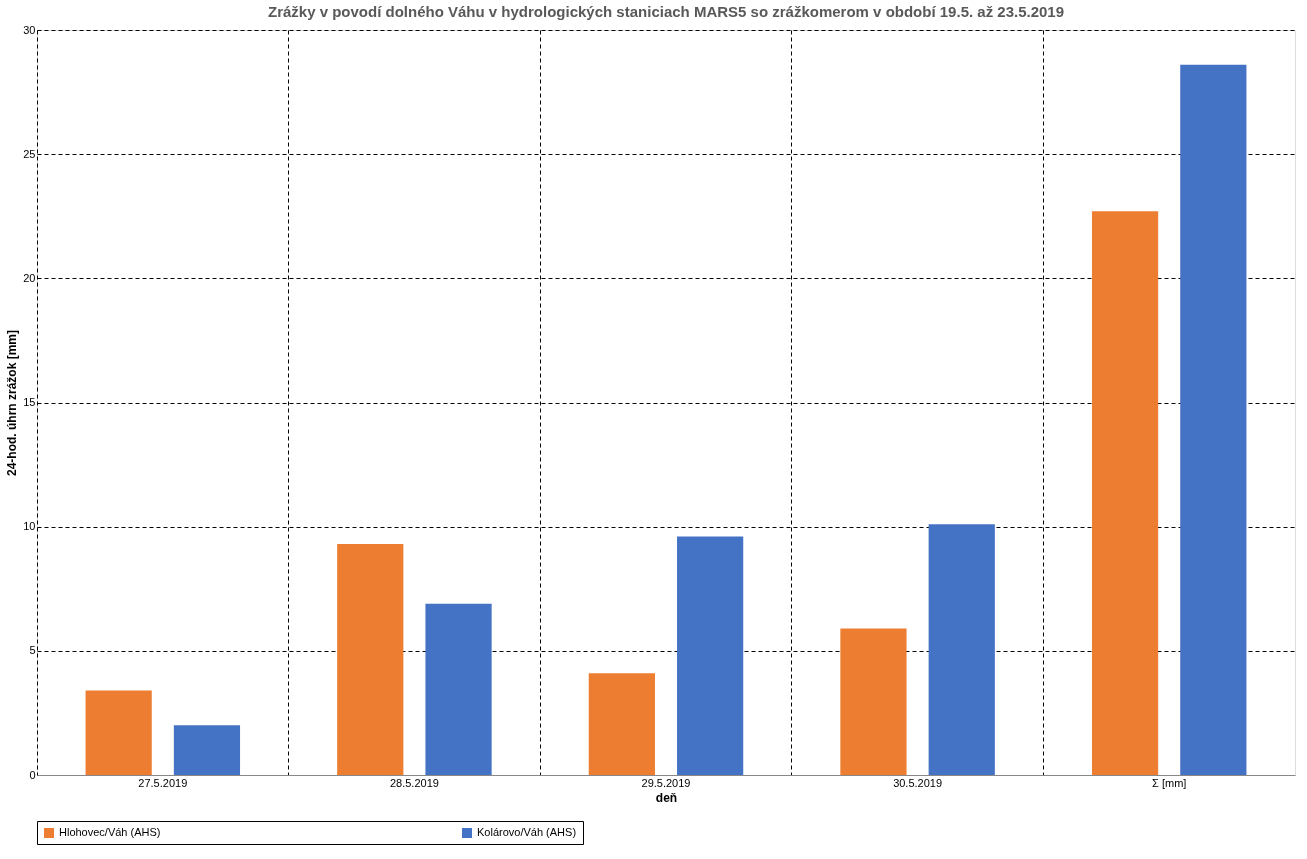 The width and height of the screenshot is (1307, 859). Describe the element at coordinates (666, 11) in the screenshot. I see `chart-title: Zrážky v povodí dolného Váhu v hydrologických staniciach MARS5 so zrážkomerom v období 19.5. až 23.5.2019` at that location.